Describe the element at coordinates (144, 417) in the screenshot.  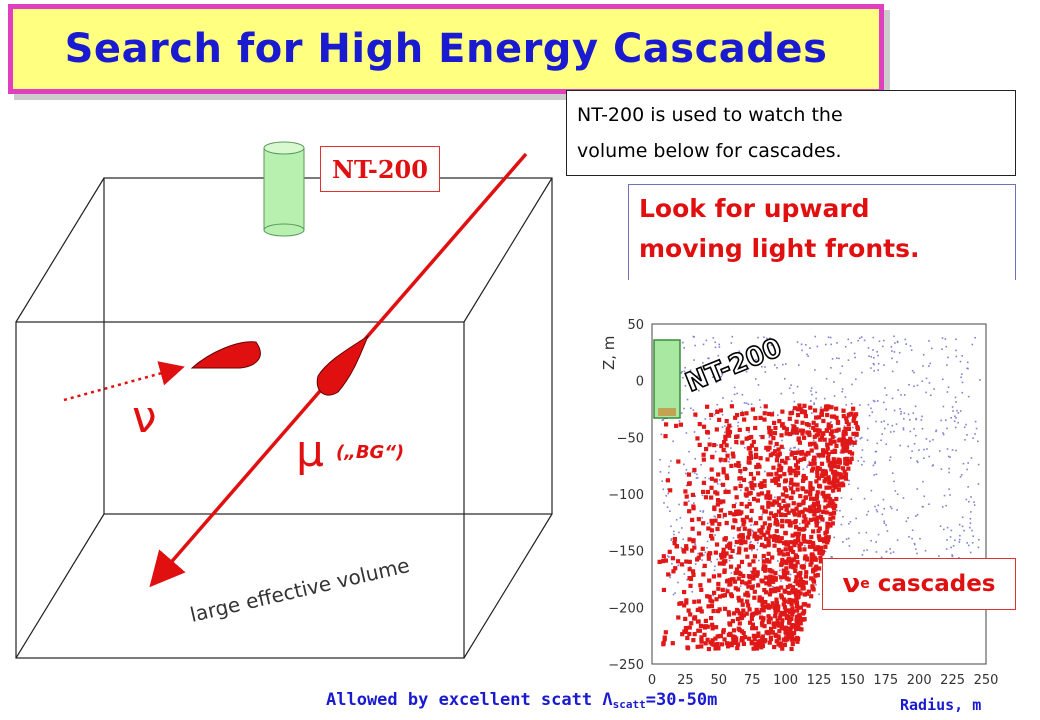
I see `nu-symbol: ν` at that location.